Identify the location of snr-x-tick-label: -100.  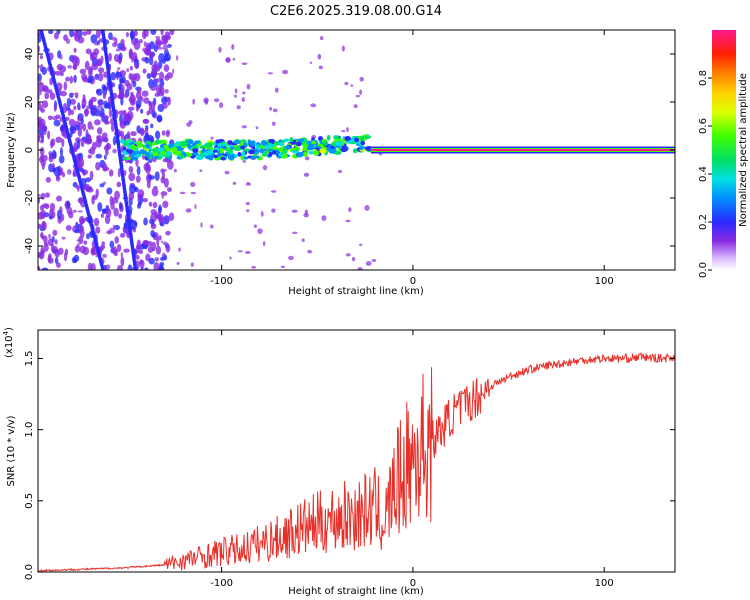
(221, 583).